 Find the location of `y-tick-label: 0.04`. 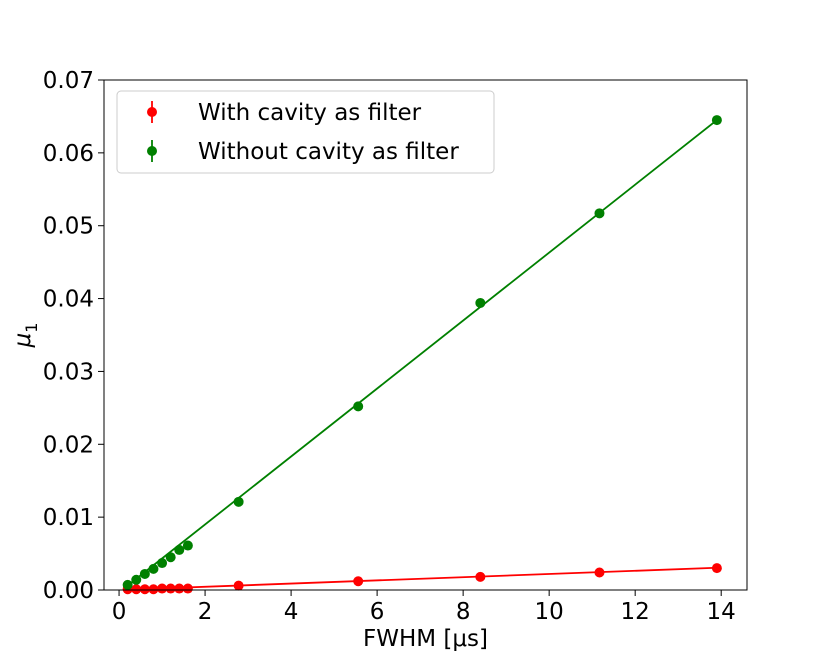

y-tick-label: 0.04 is located at coordinates (68, 300).